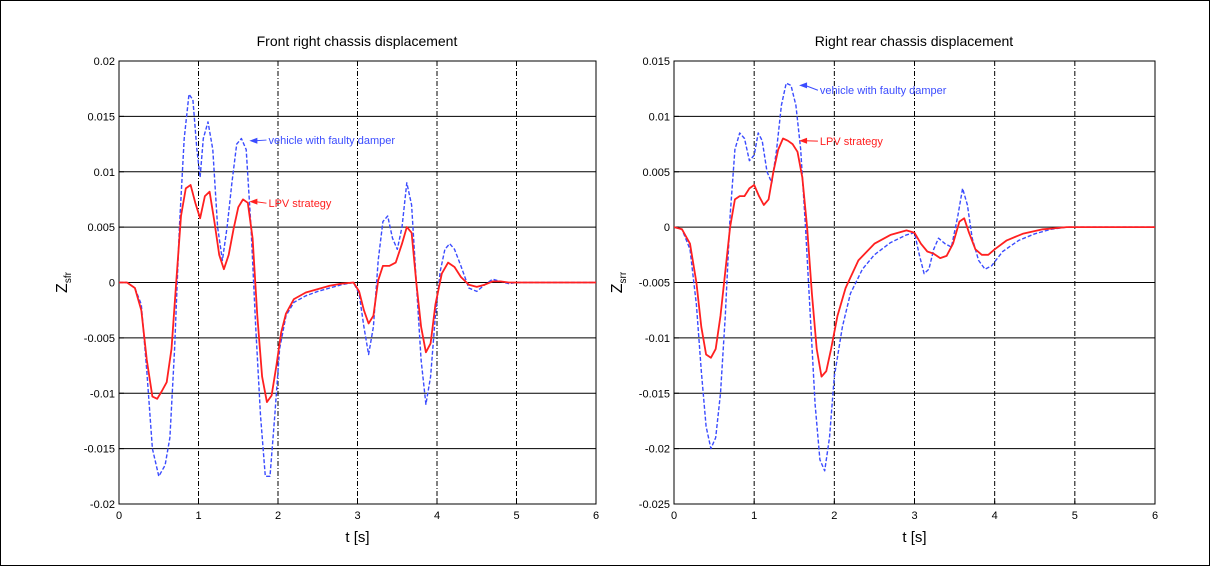 The height and width of the screenshot is (570, 1210). I want to click on y-axis-label: Zsfr, so click(64, 282).